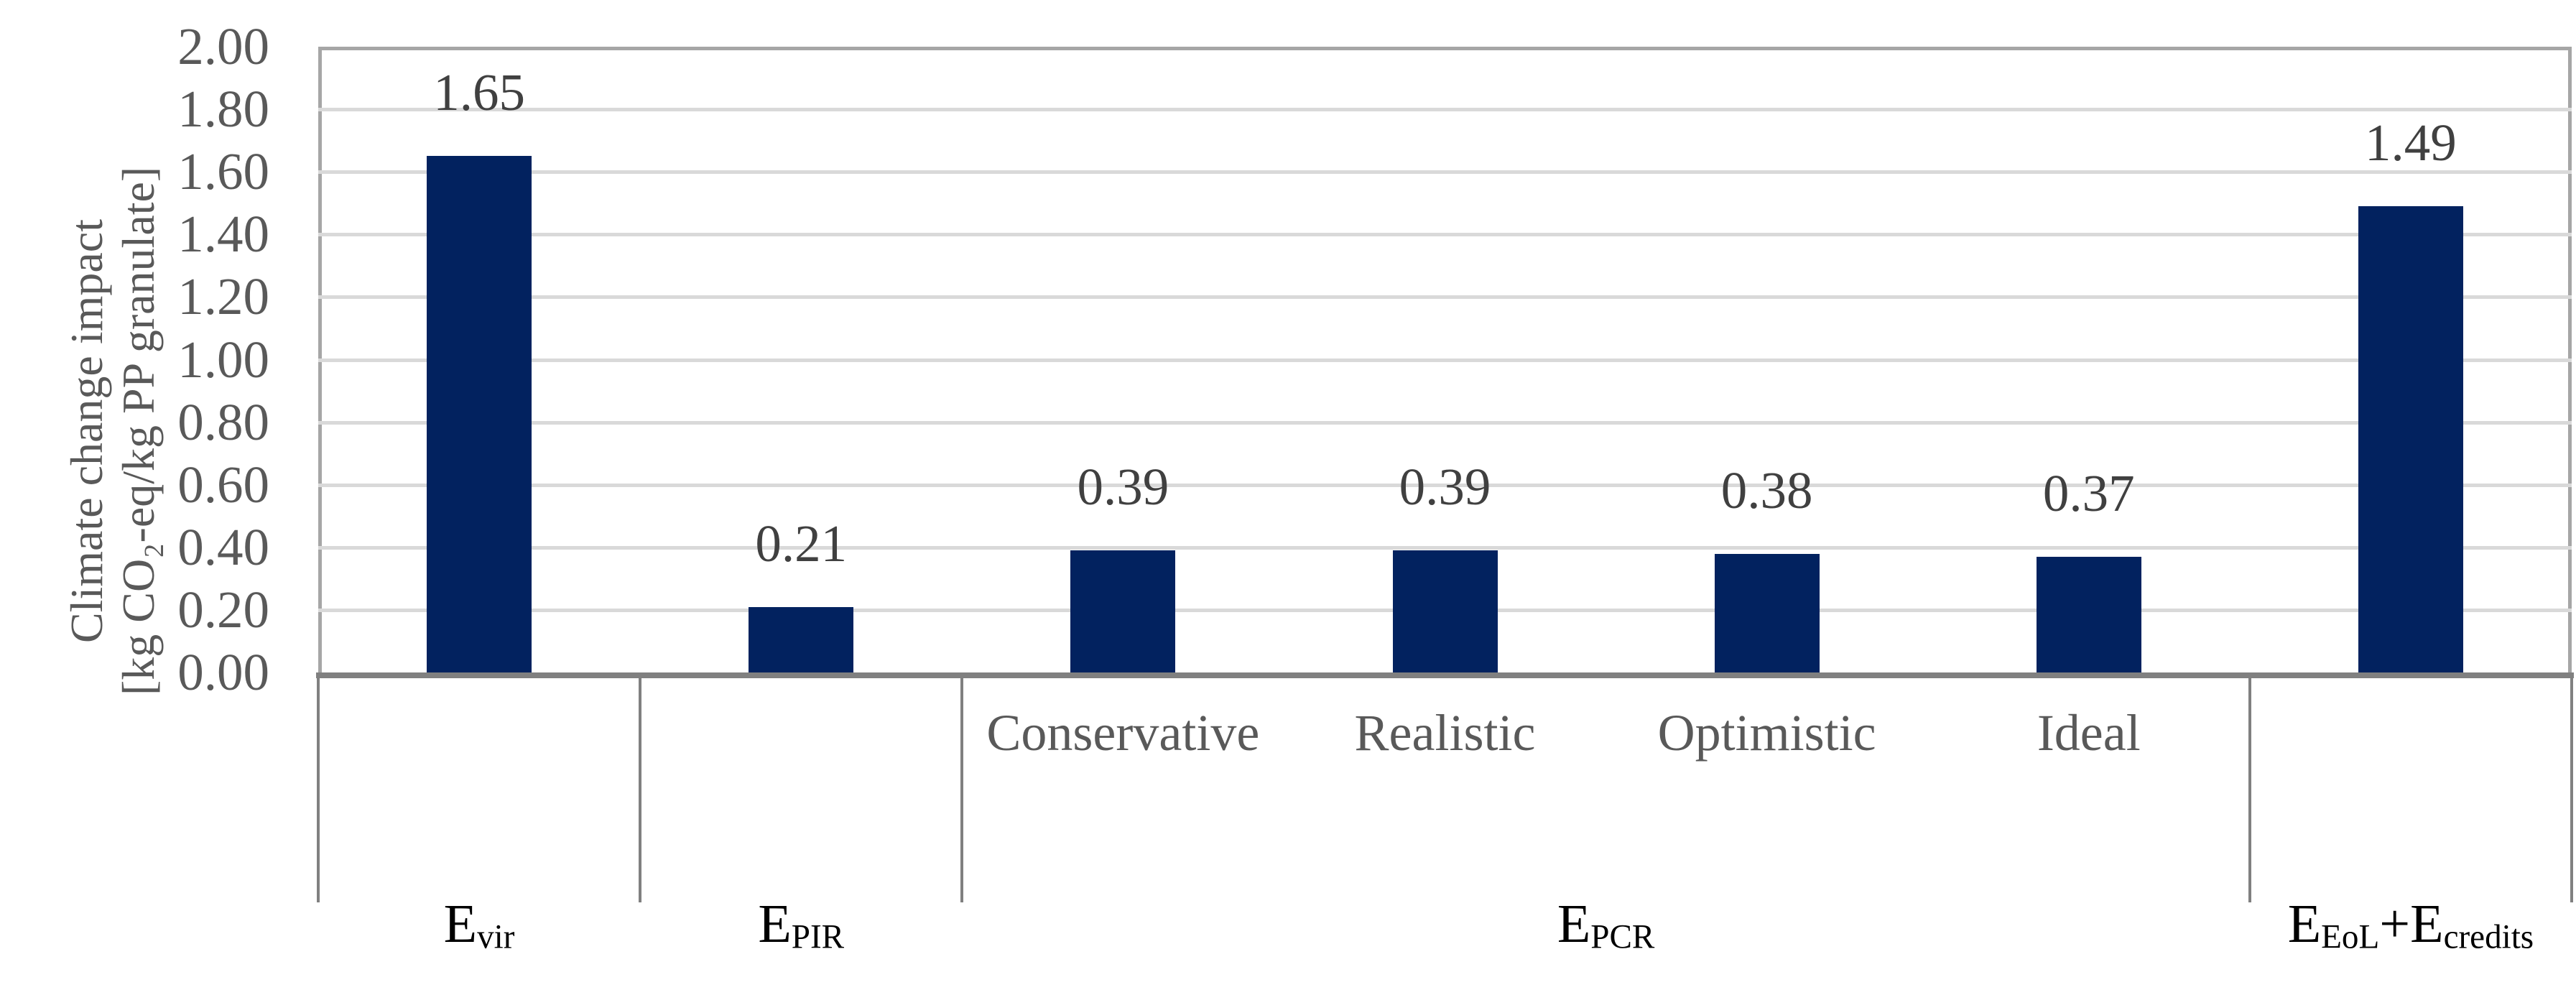 This screenshot has width=2576, height=985. I want to click on category-label-optimistic: Optimistic, so click(1766, 733).